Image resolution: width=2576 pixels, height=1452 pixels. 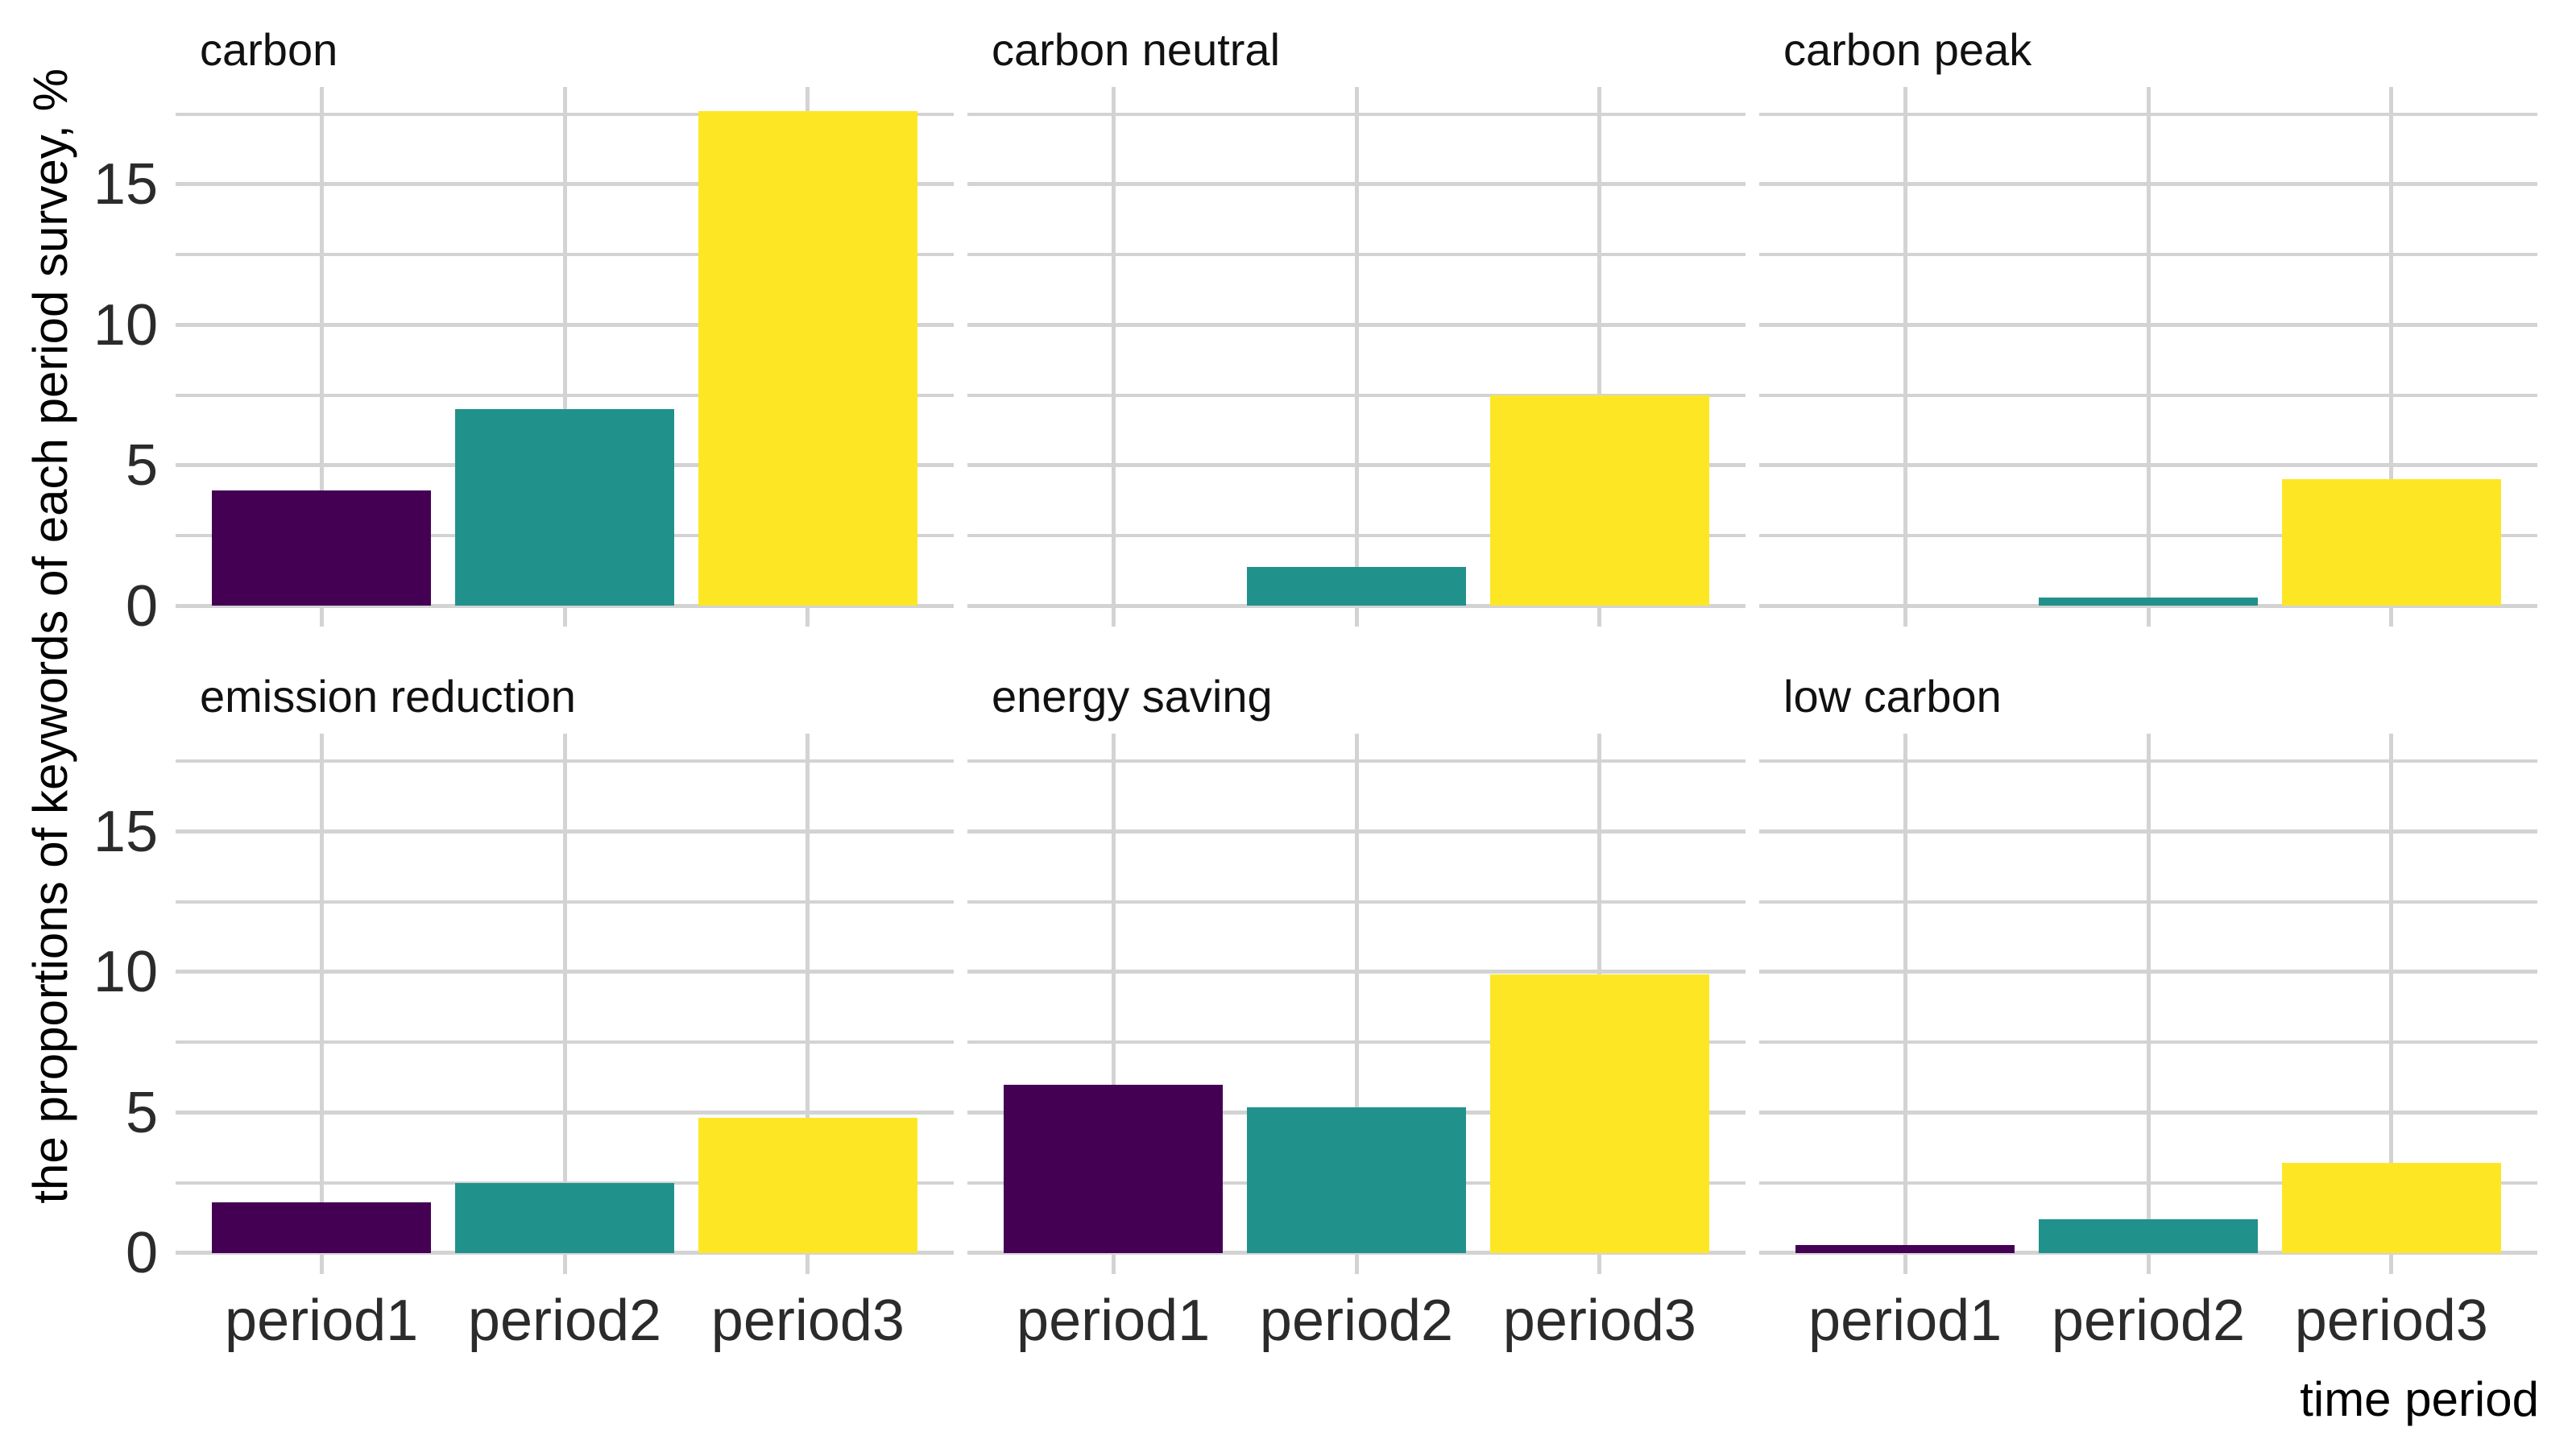 I want to click on facet-title: carbon neutral, so click(x=1136, y=49).